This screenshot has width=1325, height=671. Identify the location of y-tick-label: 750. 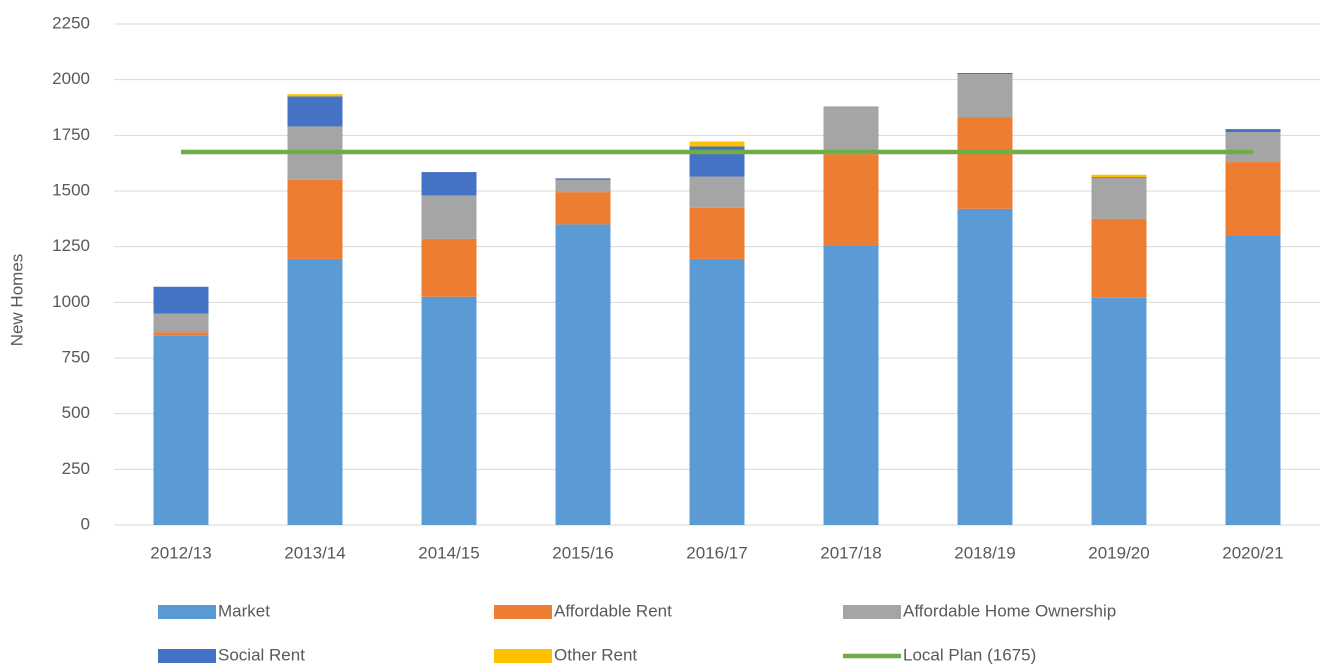
(76, 356).